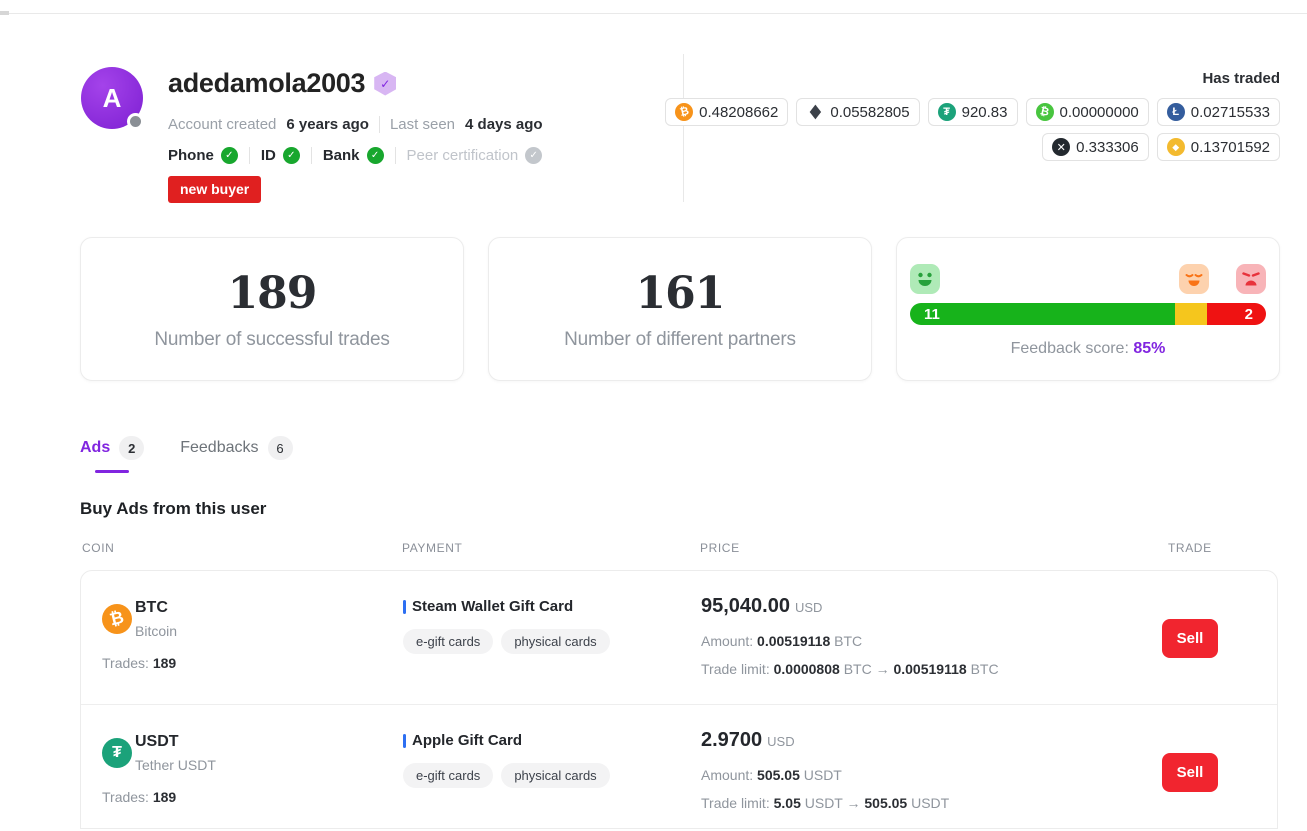 This screenshot has height=831, width=1307. I want to click on feedbacks-count-badge: 6, so click(280, 448).